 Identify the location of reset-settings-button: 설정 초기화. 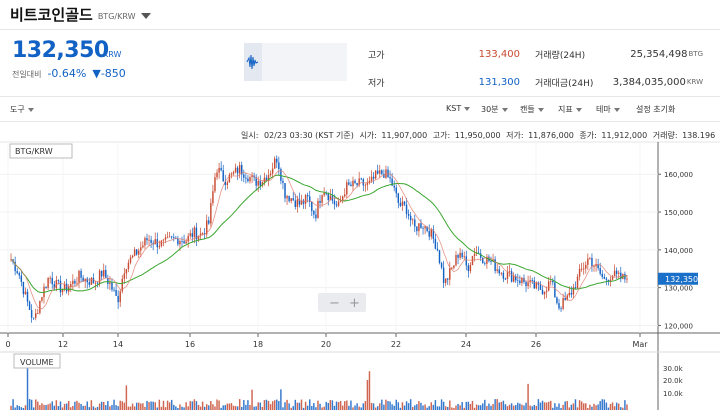
(655, 109).